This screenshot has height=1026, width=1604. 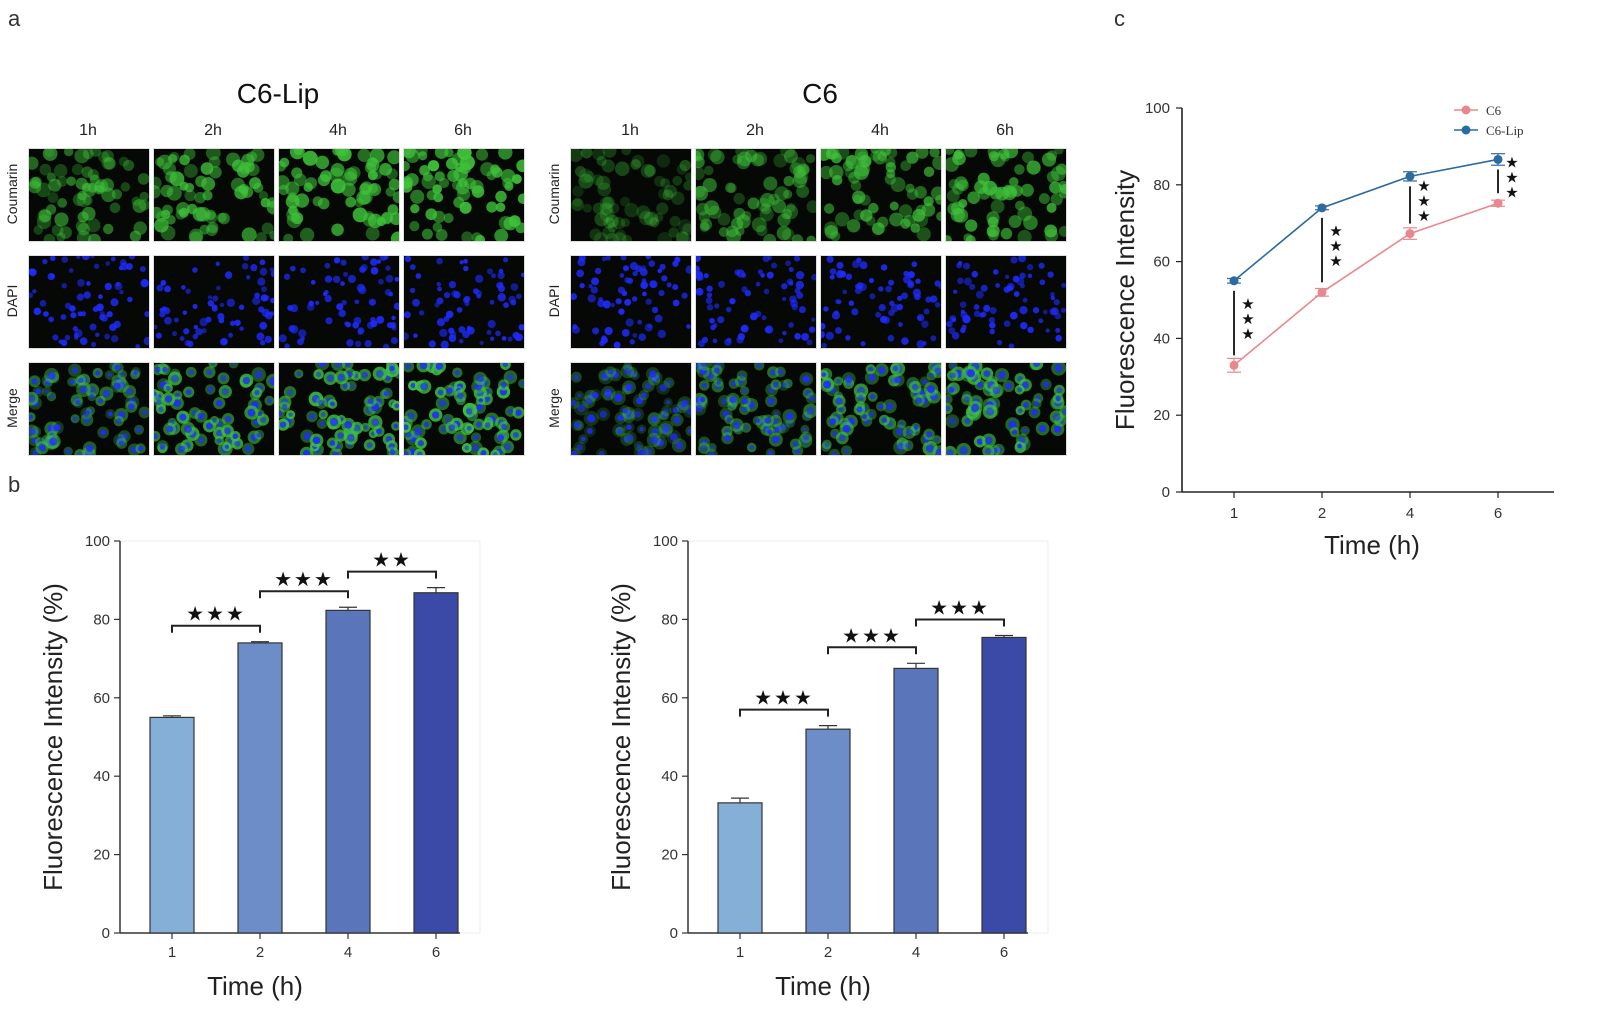 What do you see at coordinates (14, 484) in the screenshot?
I see `panel-letter-b: b` at bounding box center [14, 484].